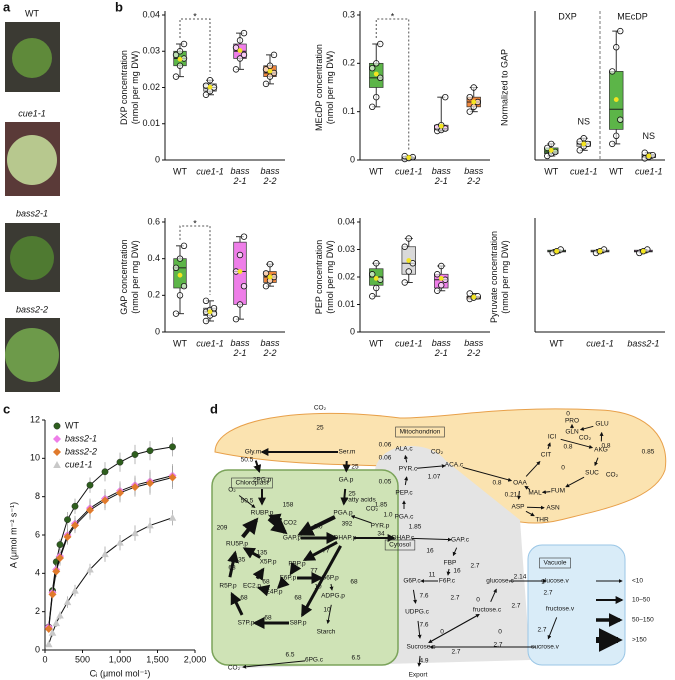  I want to click on y-tick-label: 0.3, so click(348, 14).